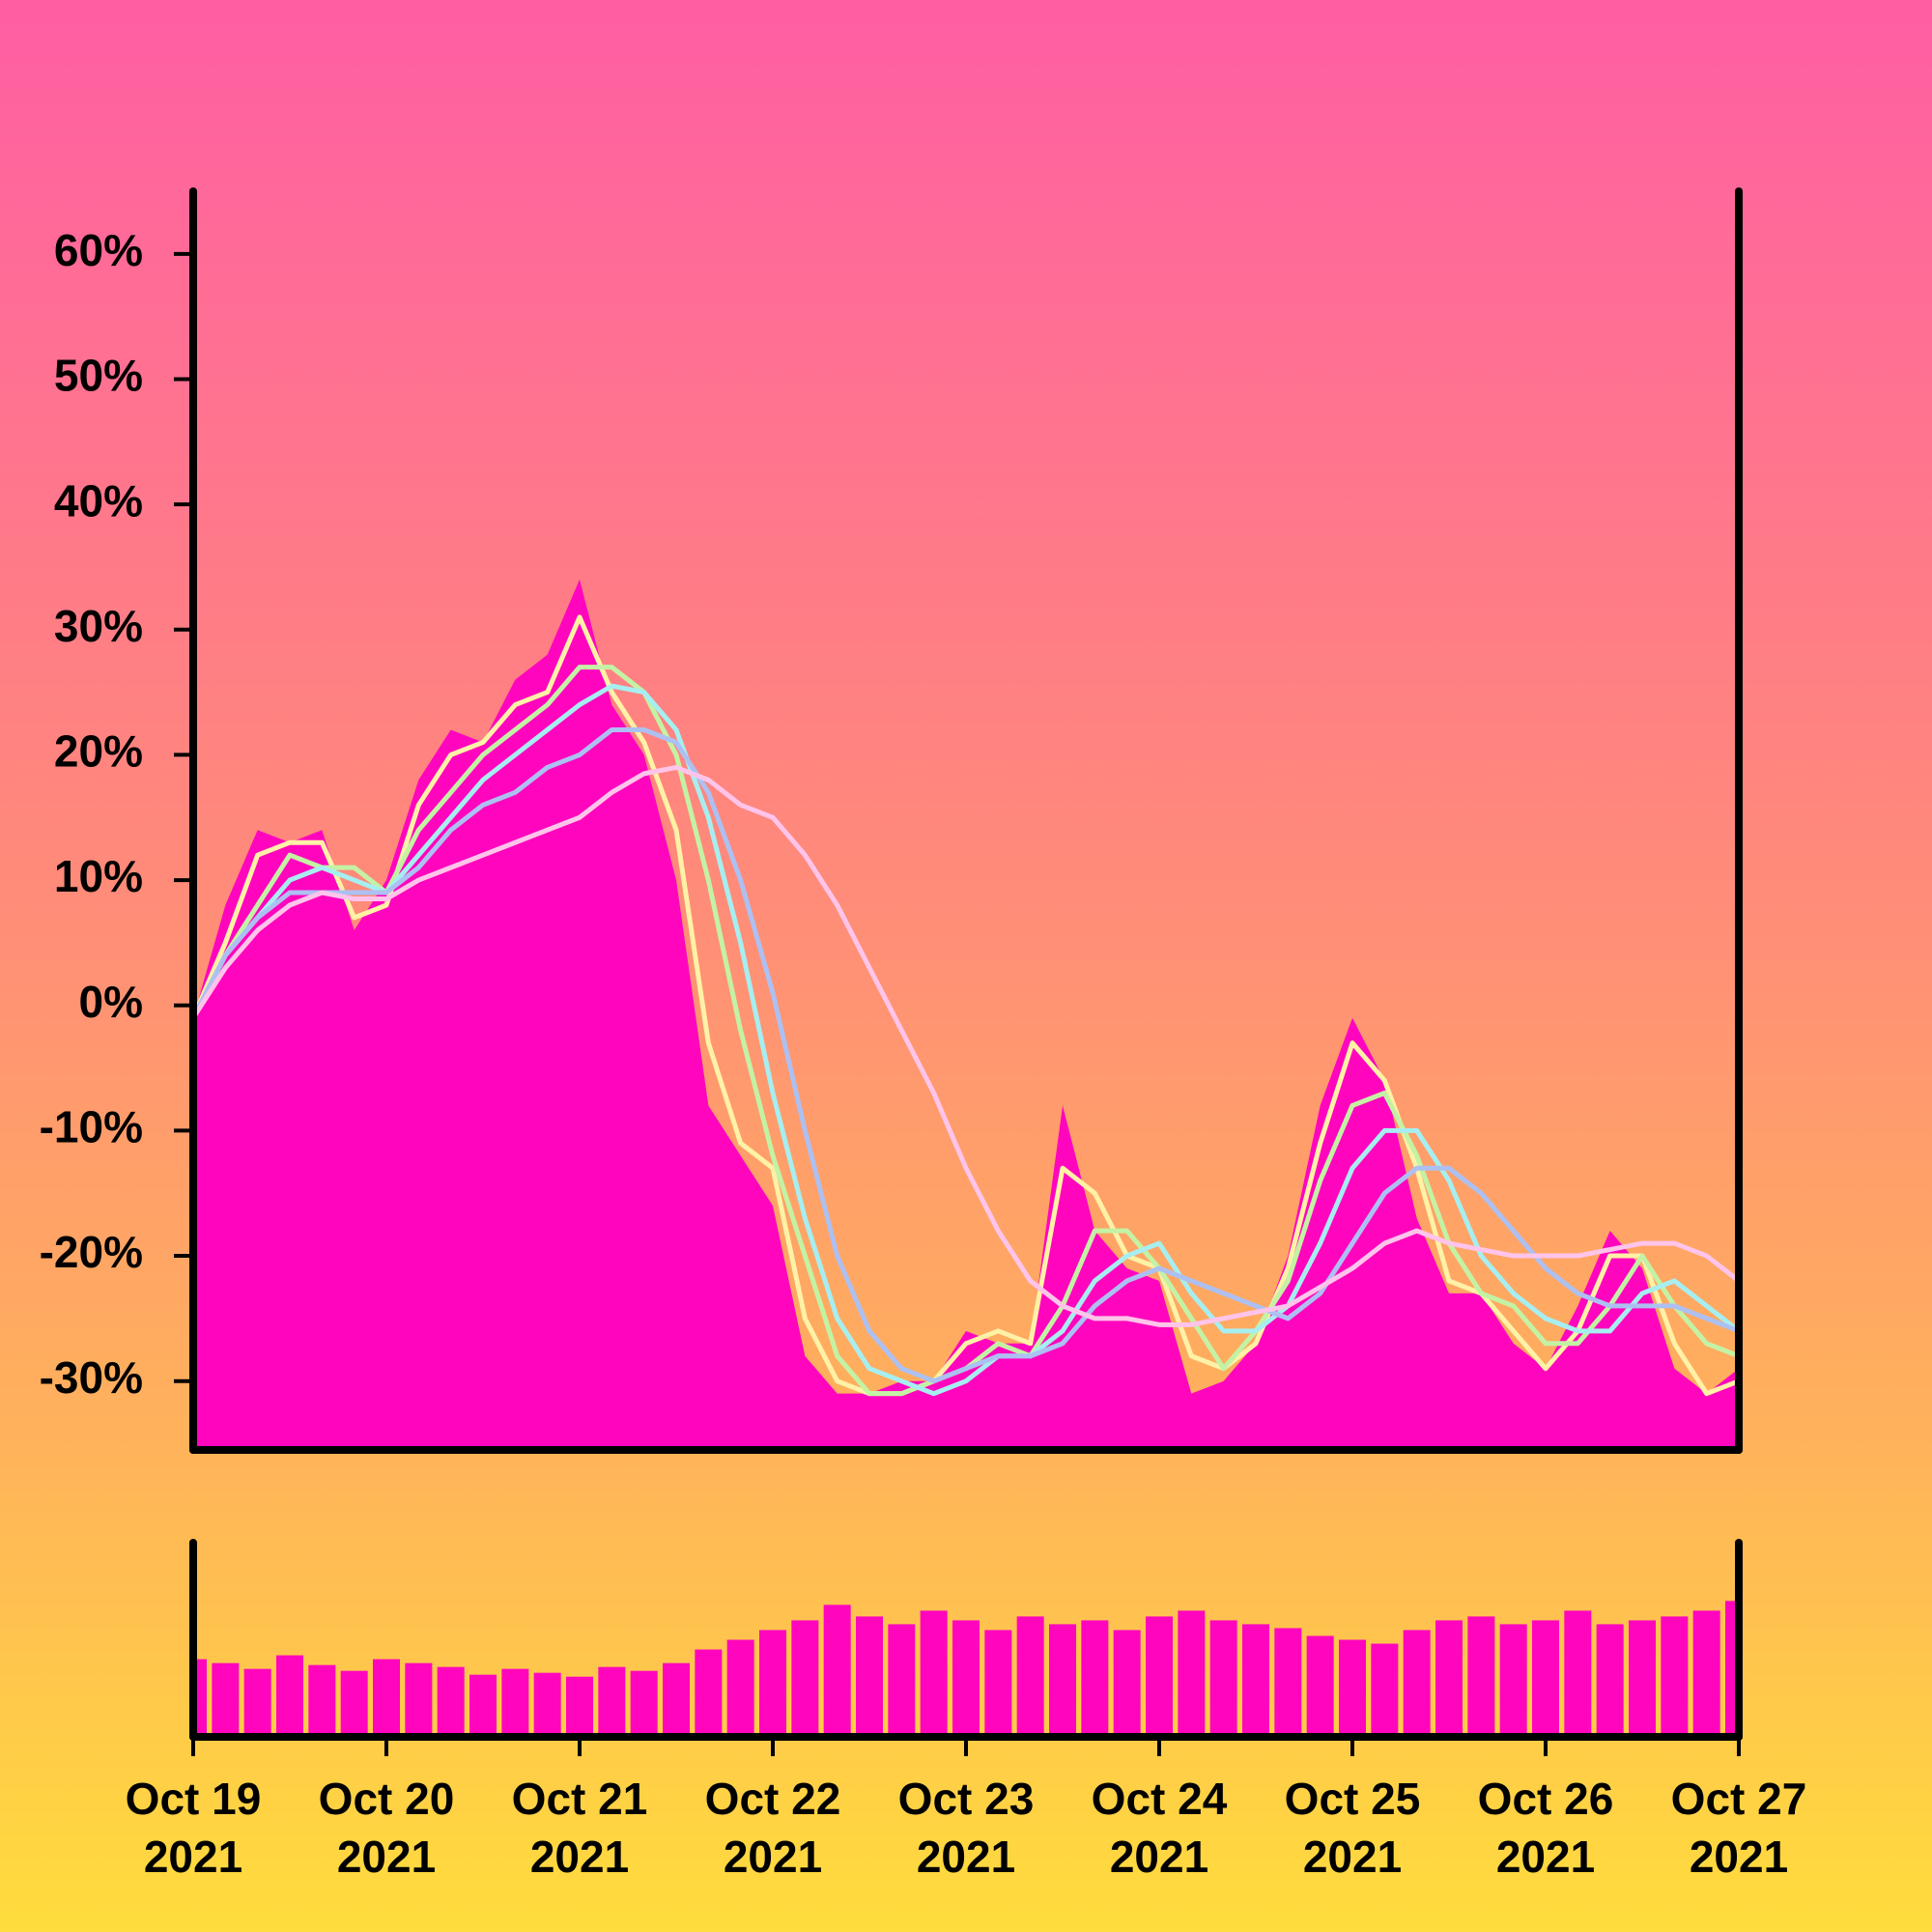 This screenshot has width=1932, height=1932. I want to click on x-tick-label: Oct 21 2021, so click(579, 1828).